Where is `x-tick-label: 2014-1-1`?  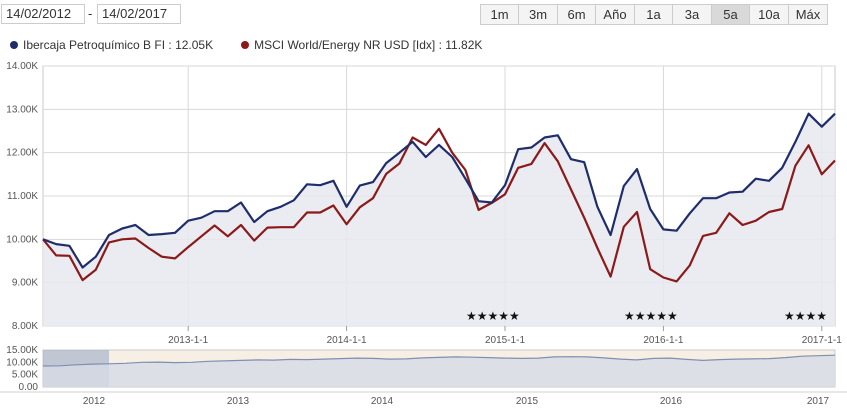 x-tick-label: 2014-1-1 is located at coordinates (347, 340).